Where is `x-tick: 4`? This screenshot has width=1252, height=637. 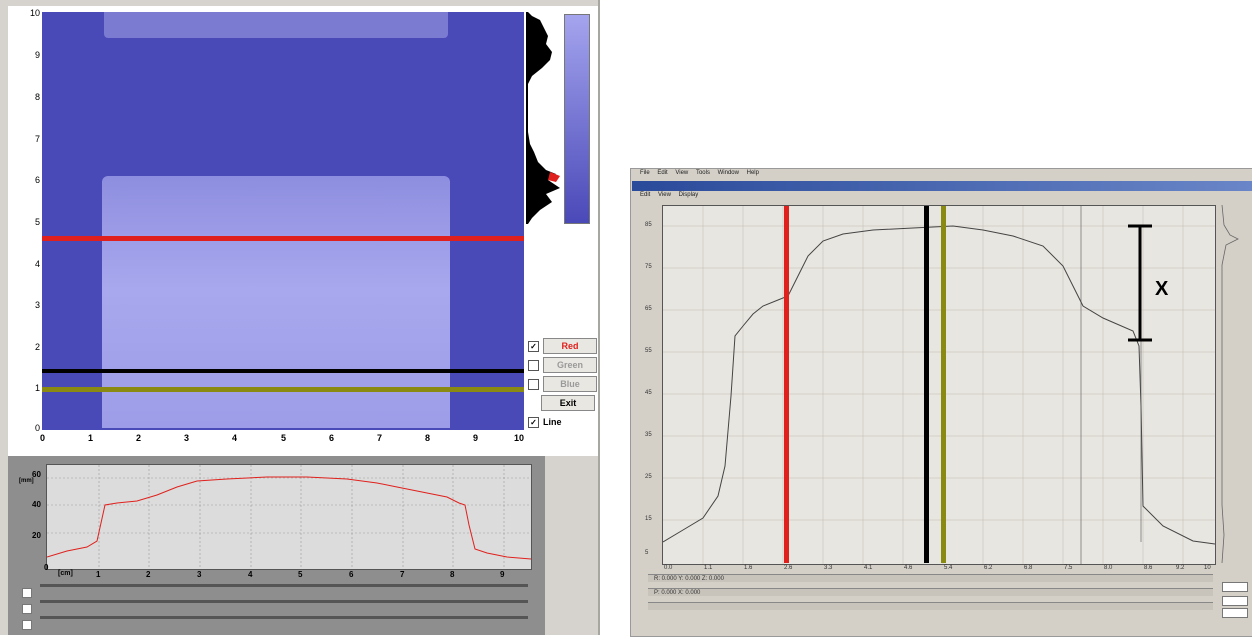
x-tick: 4 is located at coordinates (235, 438).